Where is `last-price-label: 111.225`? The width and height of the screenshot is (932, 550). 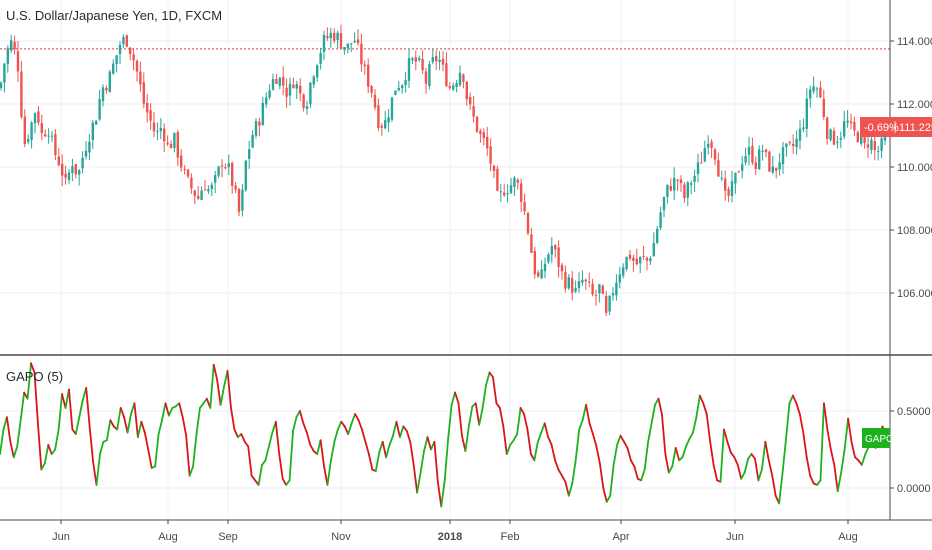 last-price-label: 111.225 is located at coordinates (915, 128).